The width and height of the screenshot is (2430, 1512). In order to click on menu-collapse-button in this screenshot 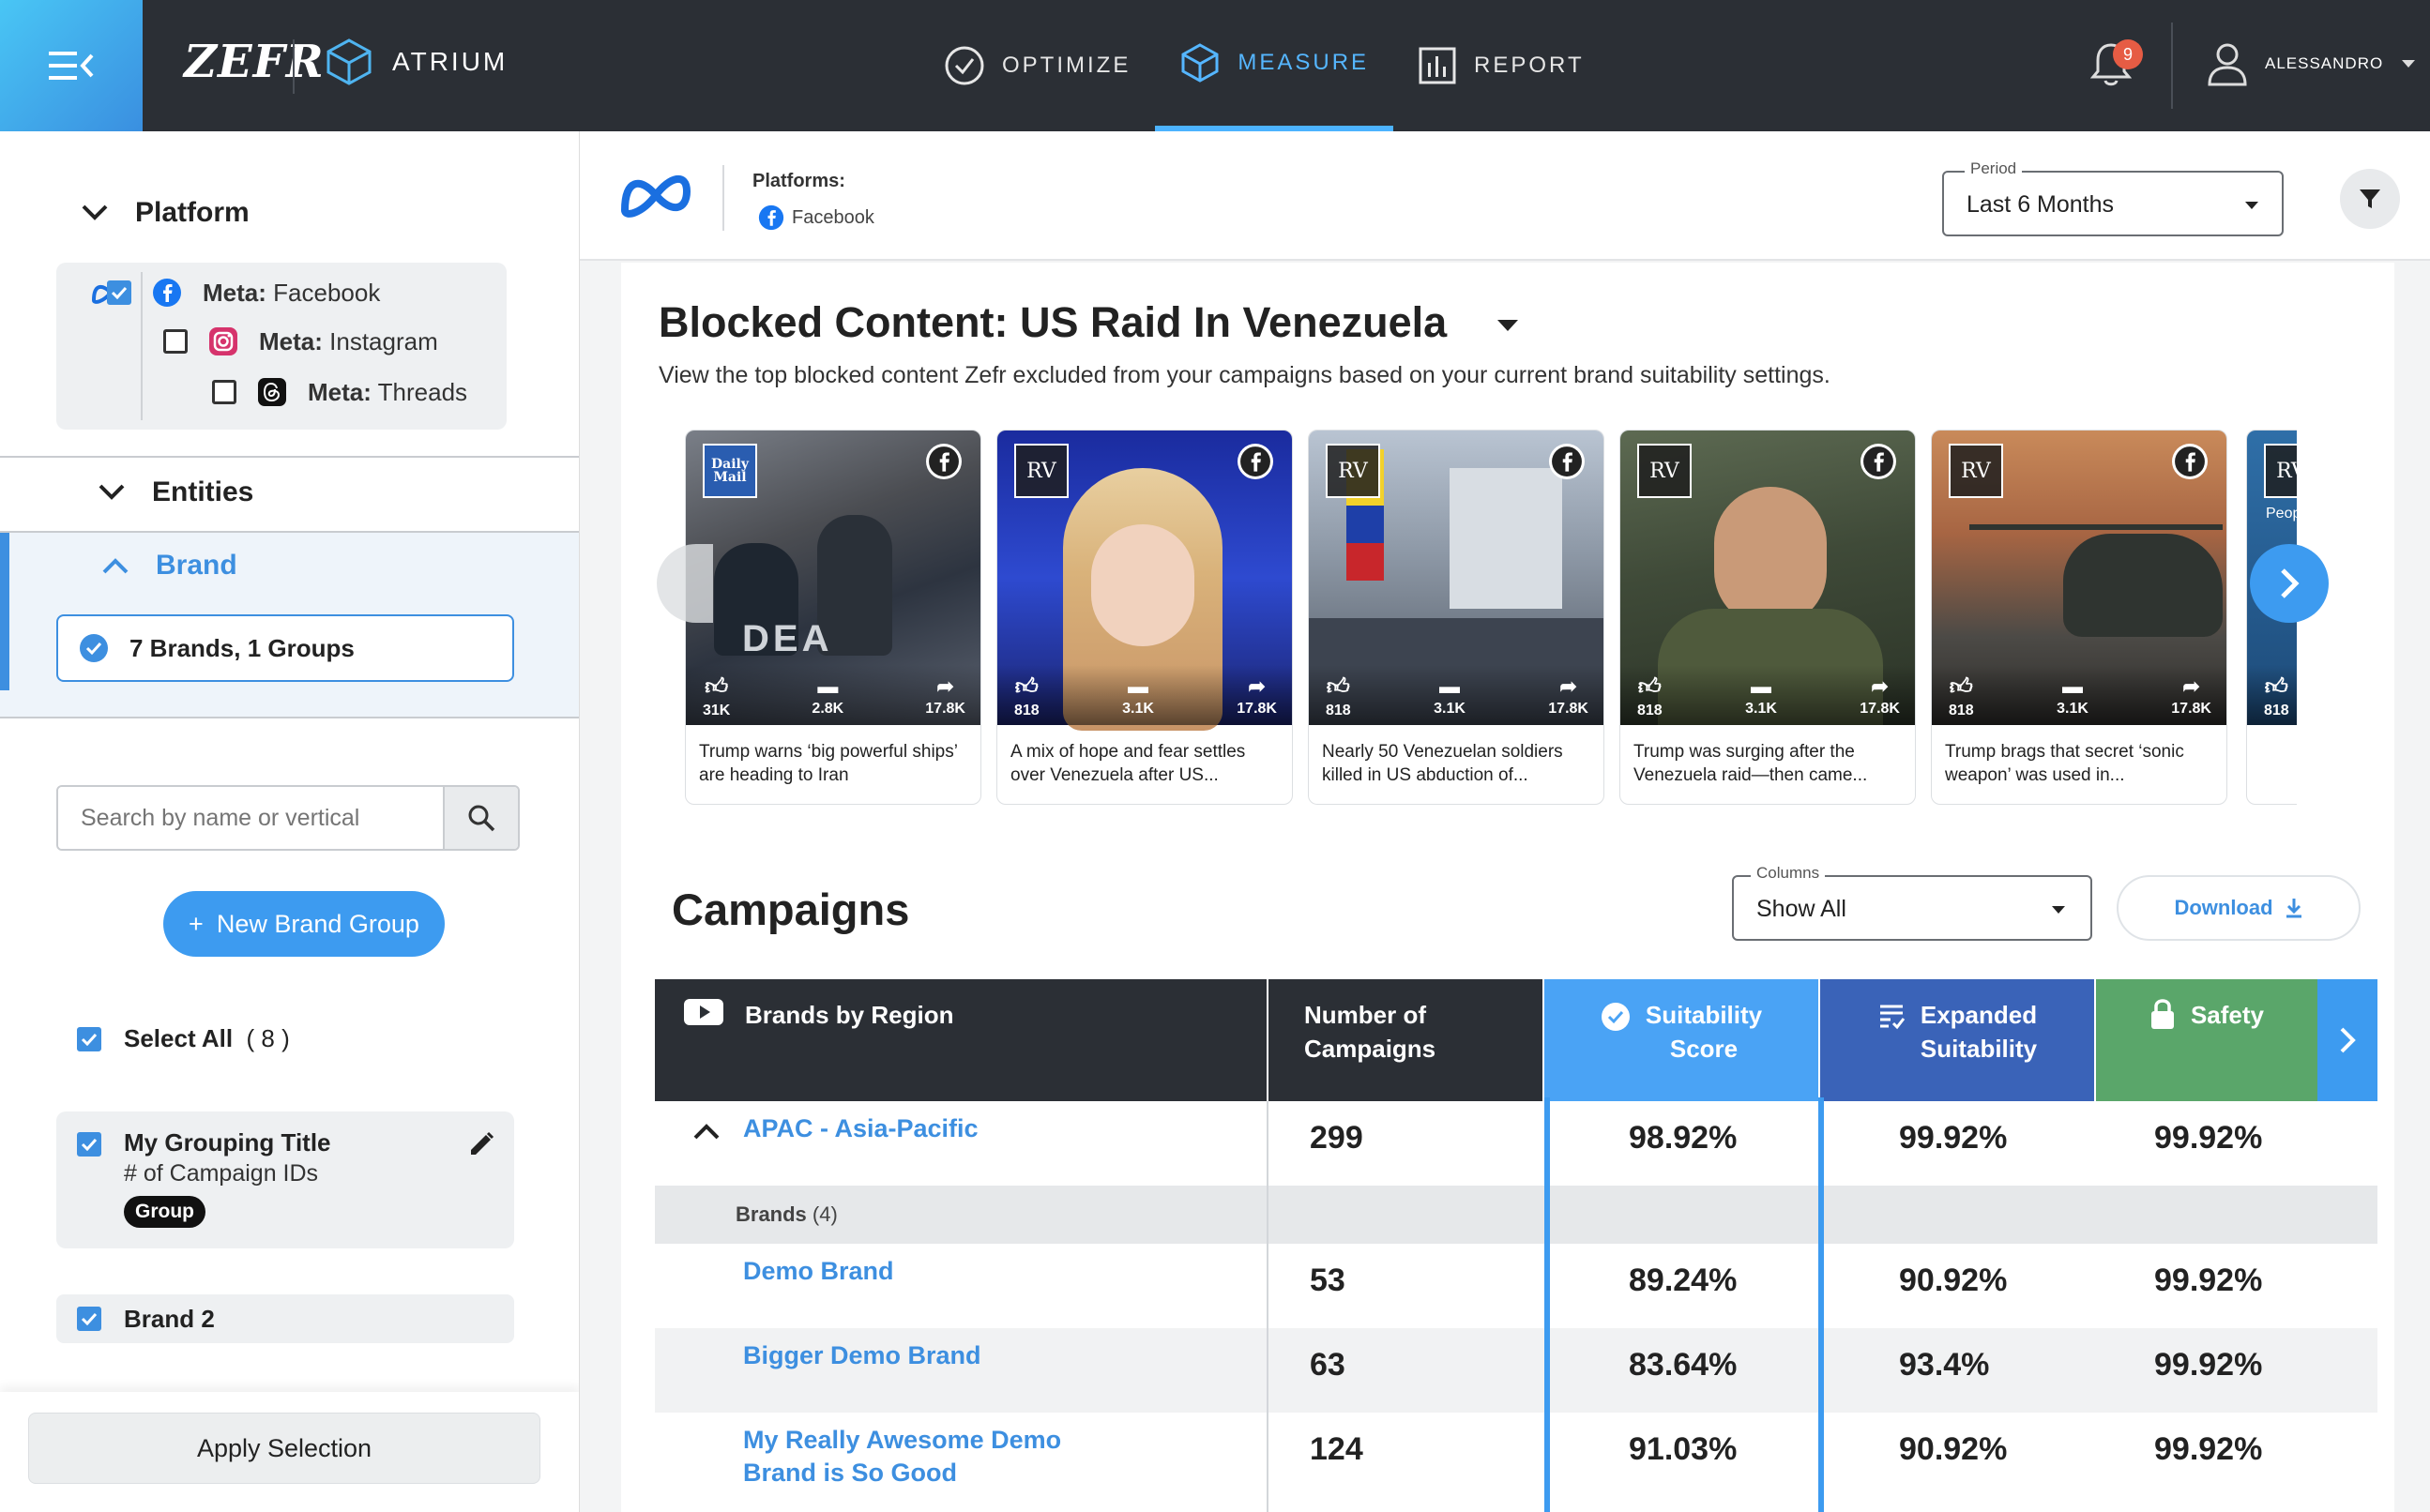, I will do `click(71, 65)`.